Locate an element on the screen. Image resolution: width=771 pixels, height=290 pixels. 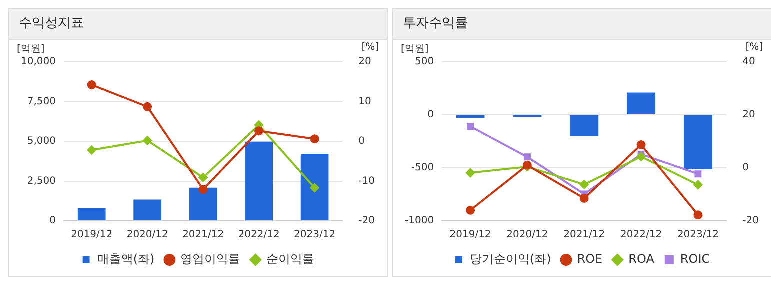
legend-label: 당기순이익(좌) is located at coordinates (511, 259).